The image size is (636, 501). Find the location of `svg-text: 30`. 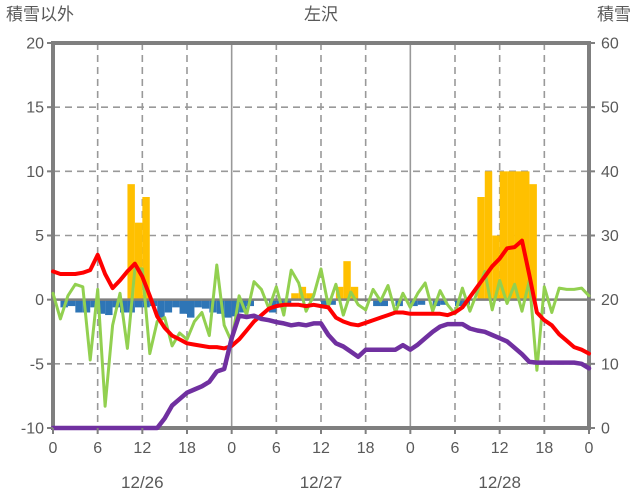

svg-text: 30 is located at coordinates (610, 236).